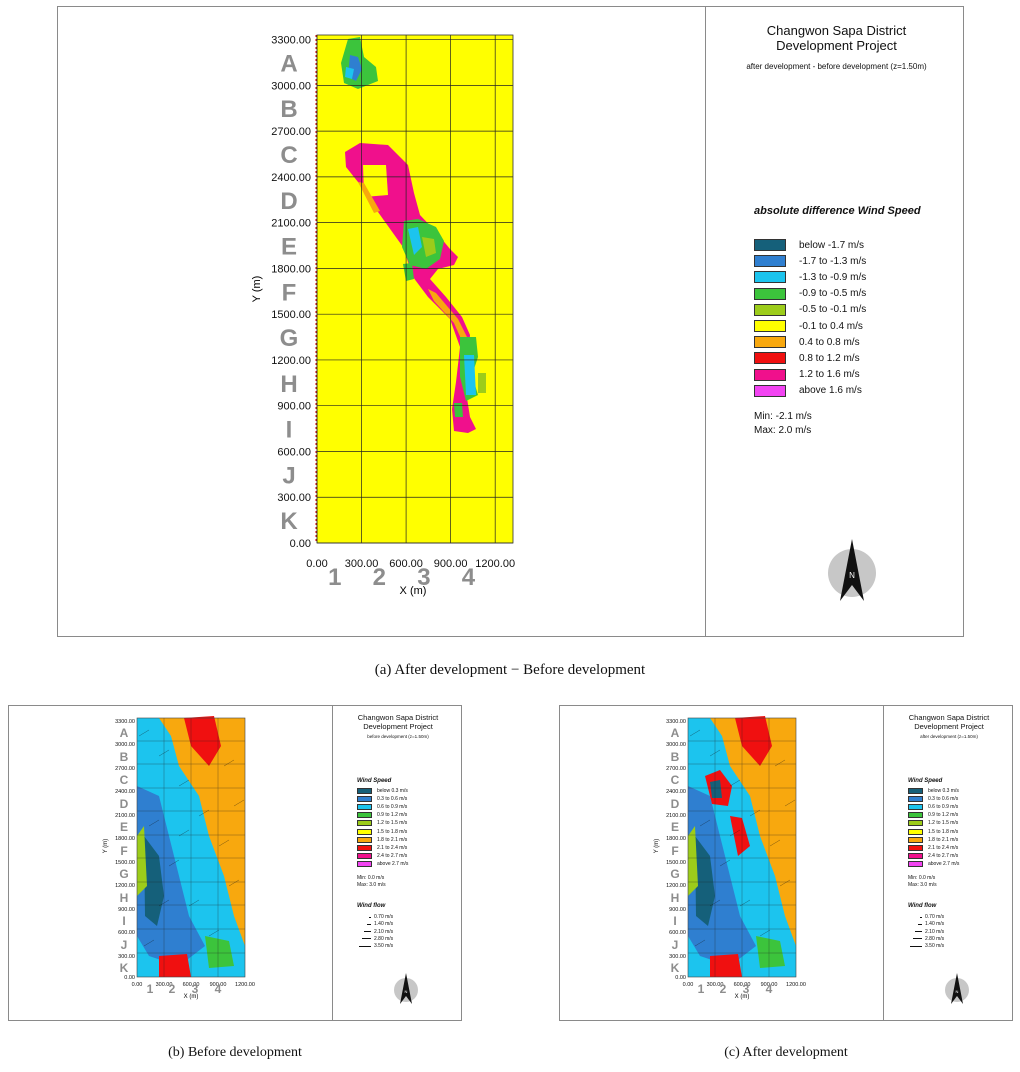 The image size is (1020, 1072). I want to click on legend-item: 0.4 to 0.8 m/s, so click(807, 342).